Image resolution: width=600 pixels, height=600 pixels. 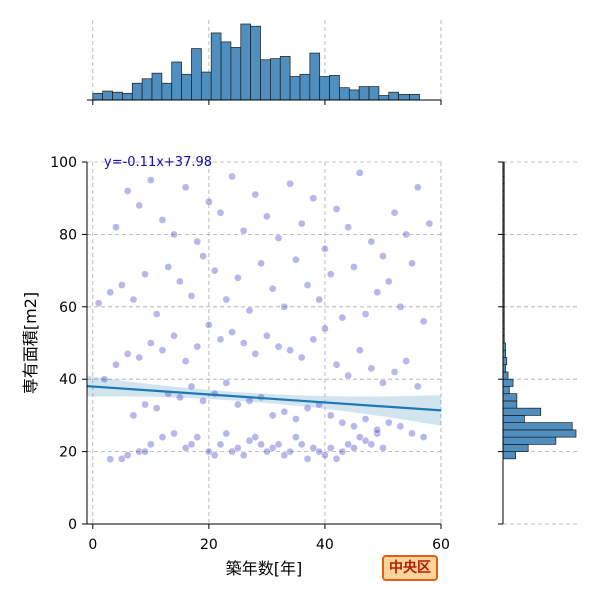 I want to click on y-tick-label: 60, so click(x=68, y=308).